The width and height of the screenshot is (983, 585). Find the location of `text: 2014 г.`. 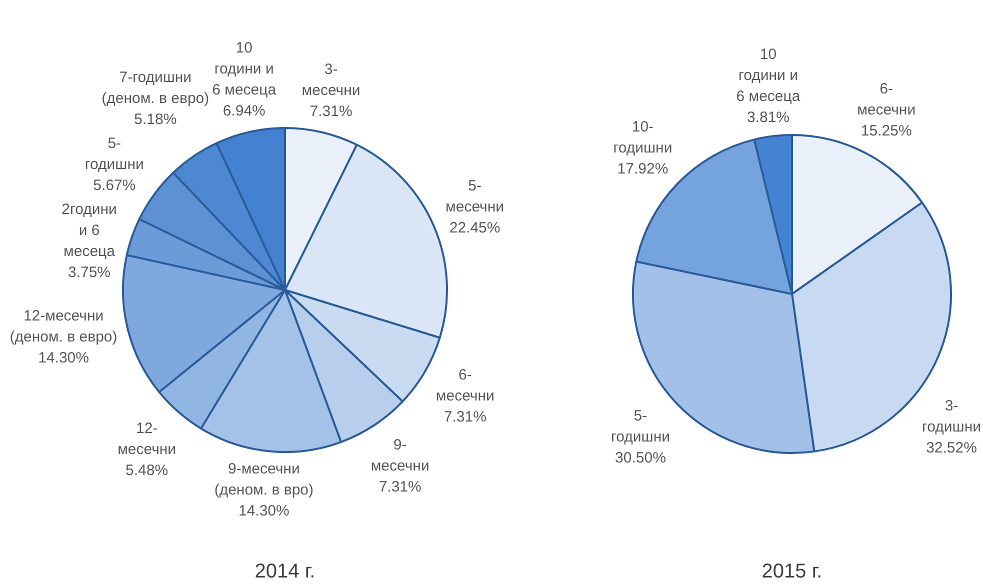

text: 2014 г. is located at coordinates (285, 571).